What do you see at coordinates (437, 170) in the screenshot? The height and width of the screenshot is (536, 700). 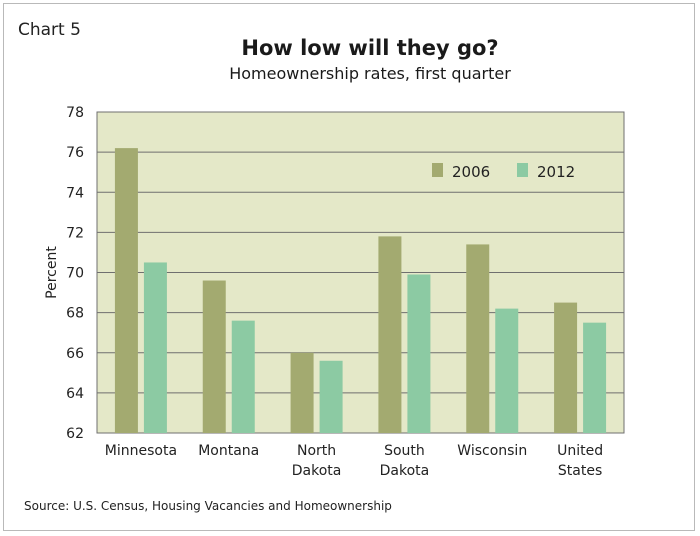 I see `legend-swatch-2006` at bounding box center [437, 170].